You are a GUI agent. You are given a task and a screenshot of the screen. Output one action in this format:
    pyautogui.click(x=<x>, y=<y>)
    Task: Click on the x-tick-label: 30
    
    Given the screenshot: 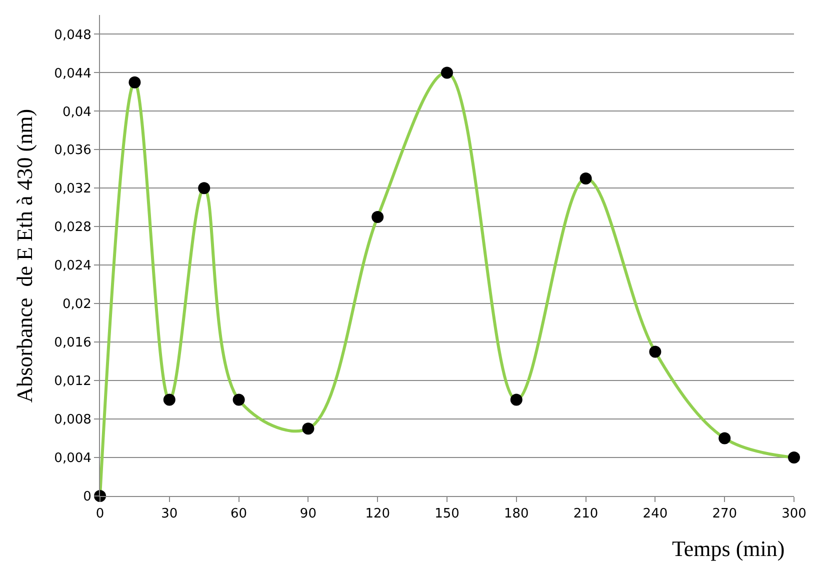 What is the action you would take?
    pyautogui.click(x=169, y=514)
    